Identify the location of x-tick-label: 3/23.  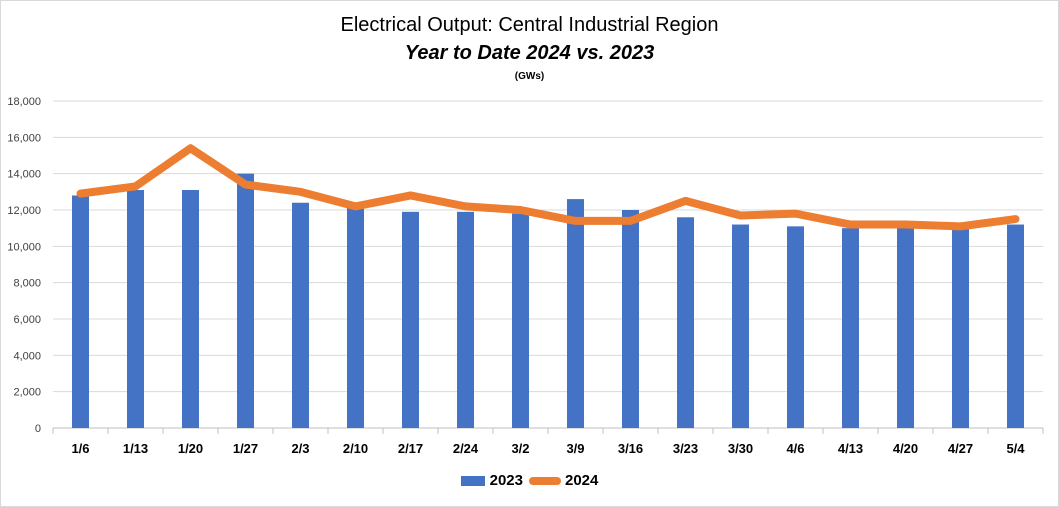
(685, 448).